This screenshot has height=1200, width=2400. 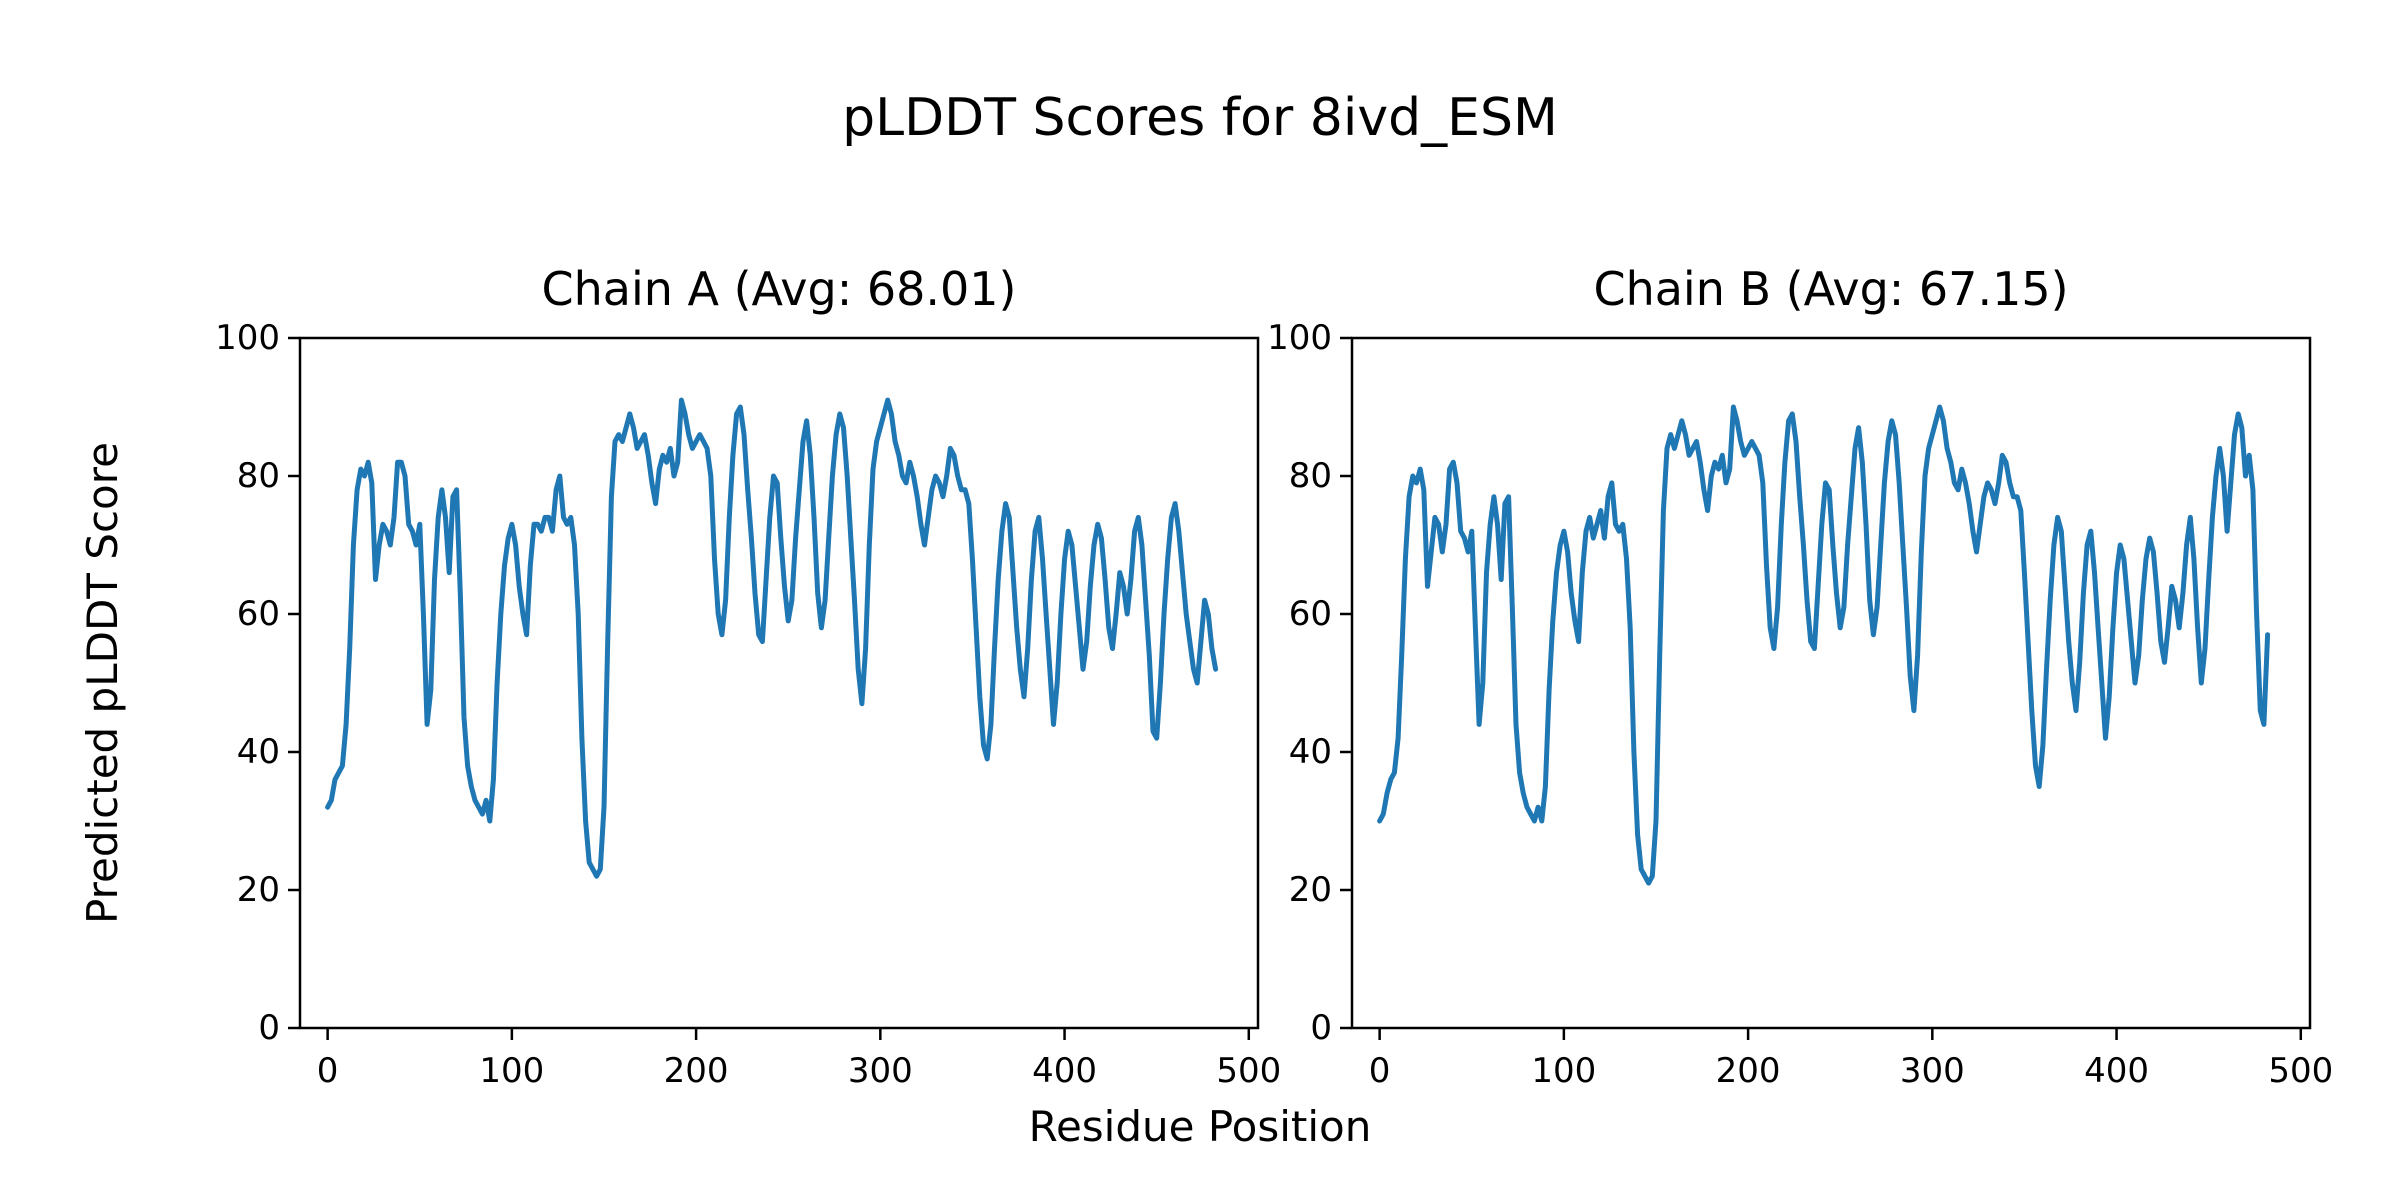 I want to click on plddt-line-chain-a, so click(x=772, y=638).